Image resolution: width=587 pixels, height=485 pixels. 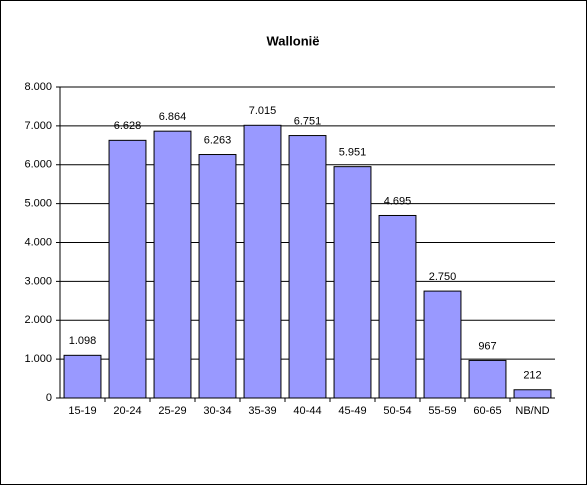 What do you see at coordinates (128, 126) in the screenshot?
I see `value-label: 6.628` at bounding box center [128, 126].